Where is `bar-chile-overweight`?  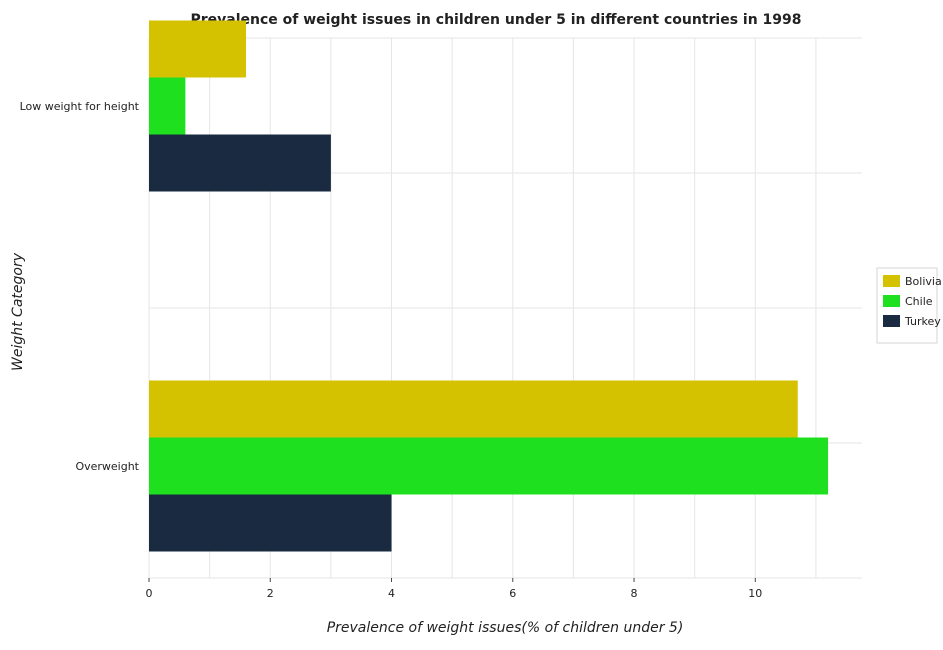 bar-chile-overweight is located at coordinates (489, 466).